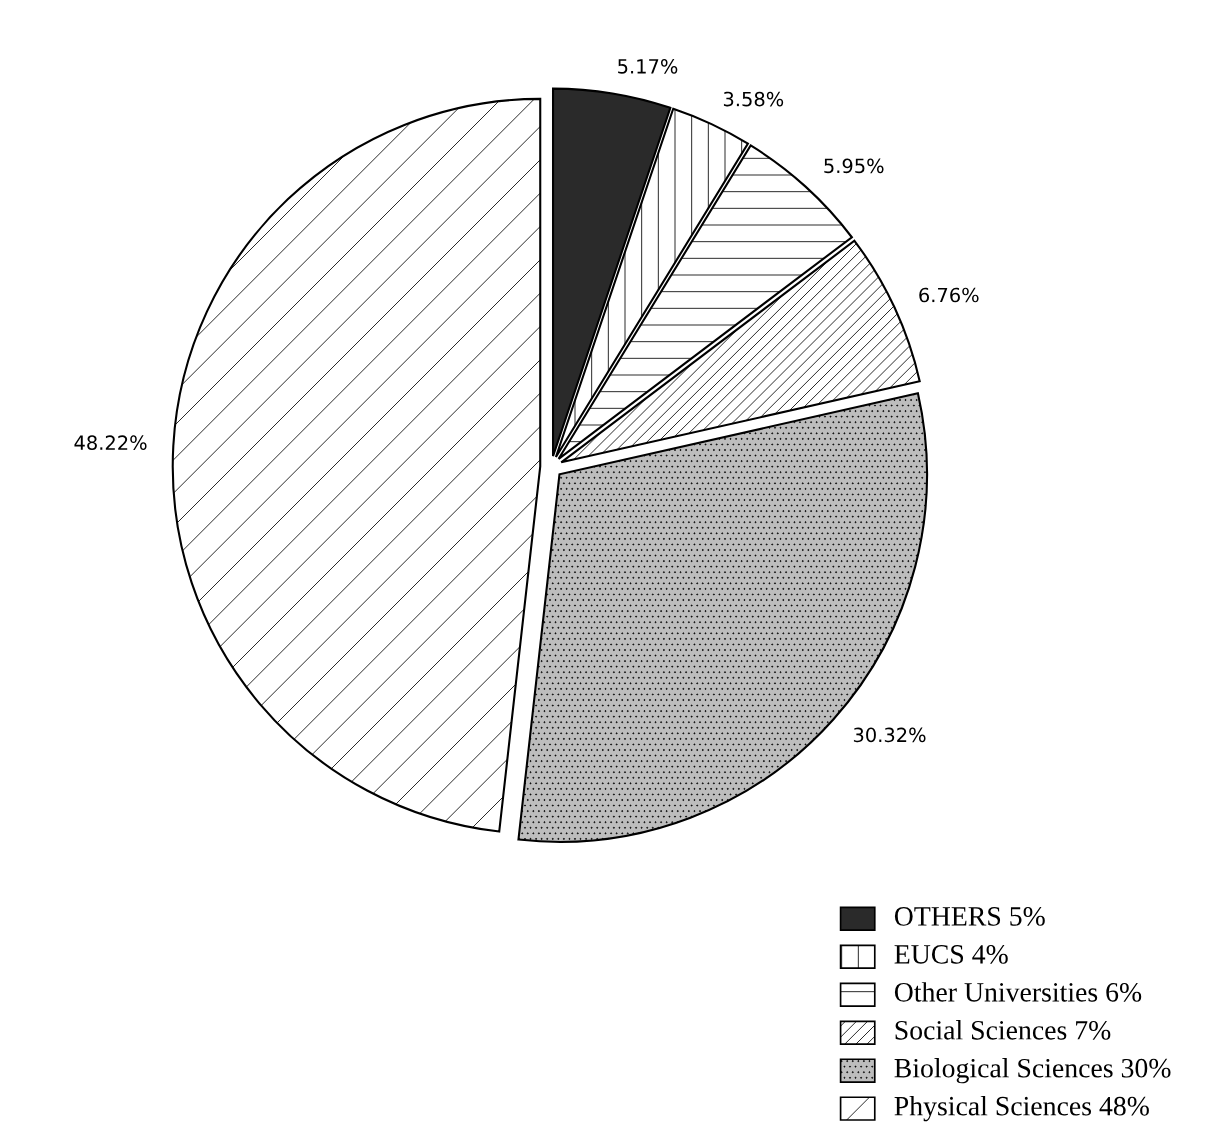  What do you see at coordinates (1021, 1108) in the screenshot?
I see `legend-label: Physical Sciences 48%` at bounding box center [1021, 1108].